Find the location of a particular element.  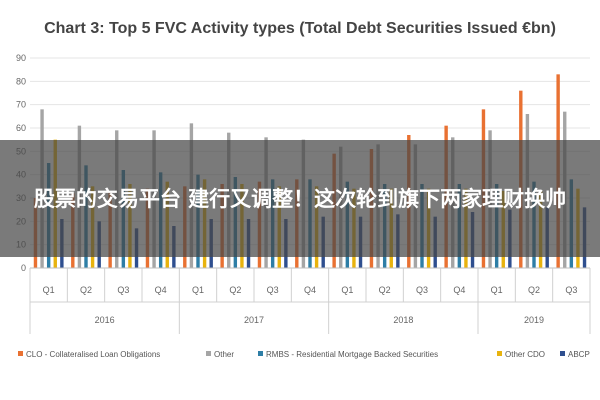

y-tick-label: 70 is located at coordinates (21, 105).